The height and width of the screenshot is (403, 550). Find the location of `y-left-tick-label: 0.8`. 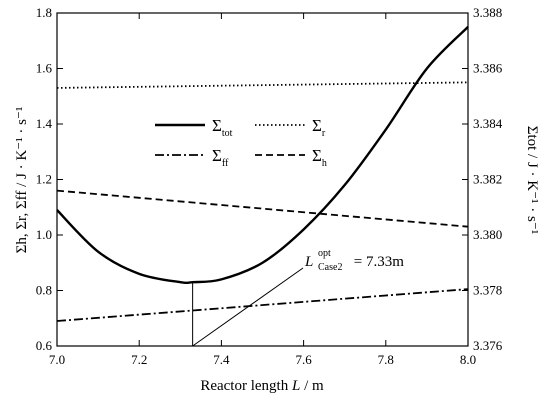

y-left-tick-label: 0.8 is located at coordinates (44, 290).